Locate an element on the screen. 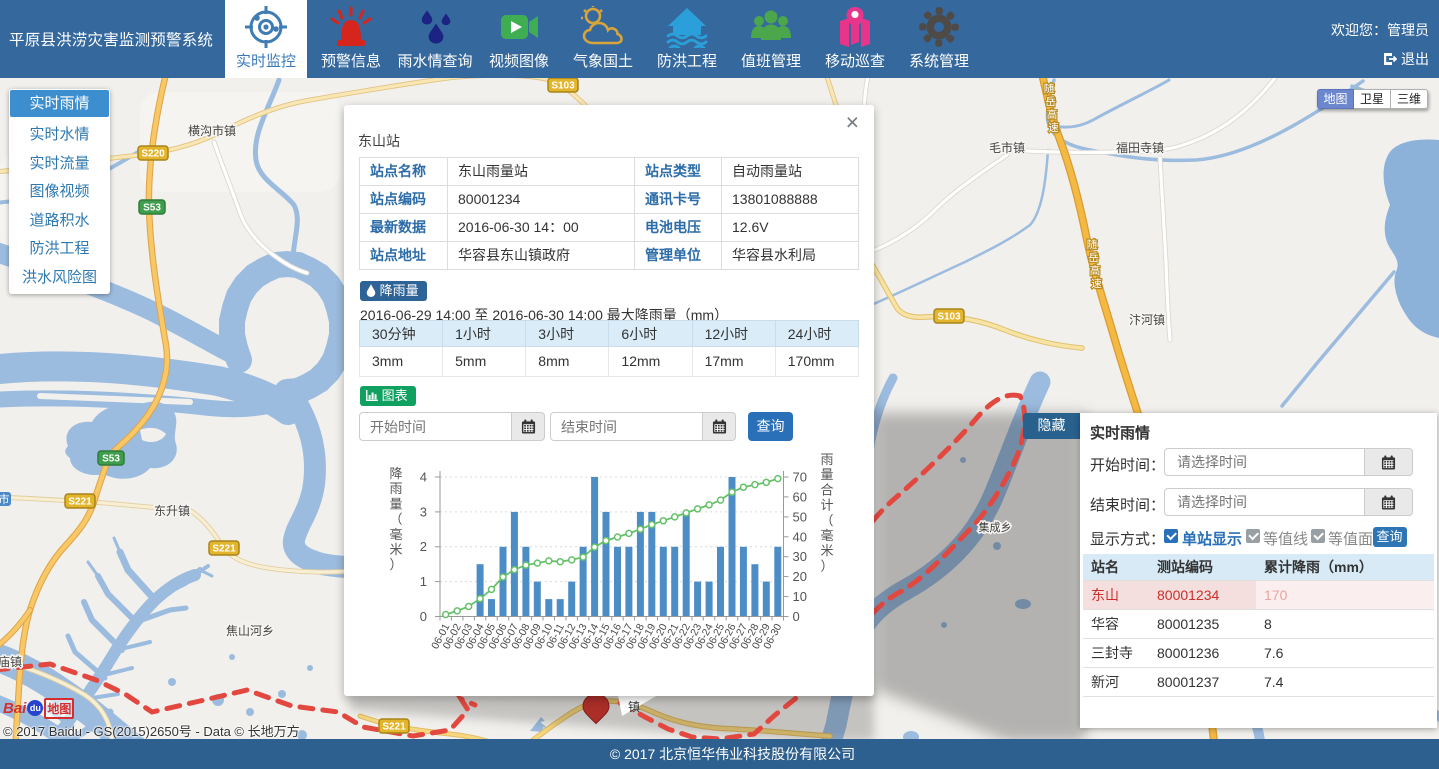 This screenshot has height=769, width=1439. svg-text: 40 is located at coordinates (800, 536).